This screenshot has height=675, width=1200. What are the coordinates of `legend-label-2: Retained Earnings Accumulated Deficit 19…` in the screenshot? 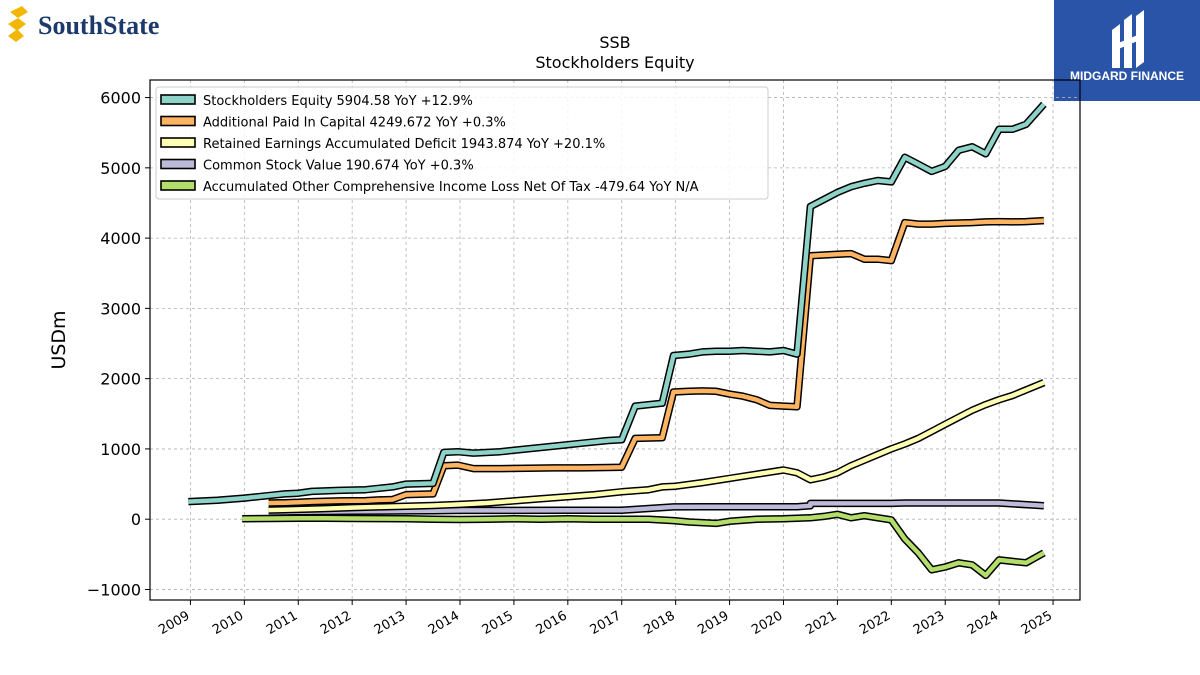 It's located at (404, 144).